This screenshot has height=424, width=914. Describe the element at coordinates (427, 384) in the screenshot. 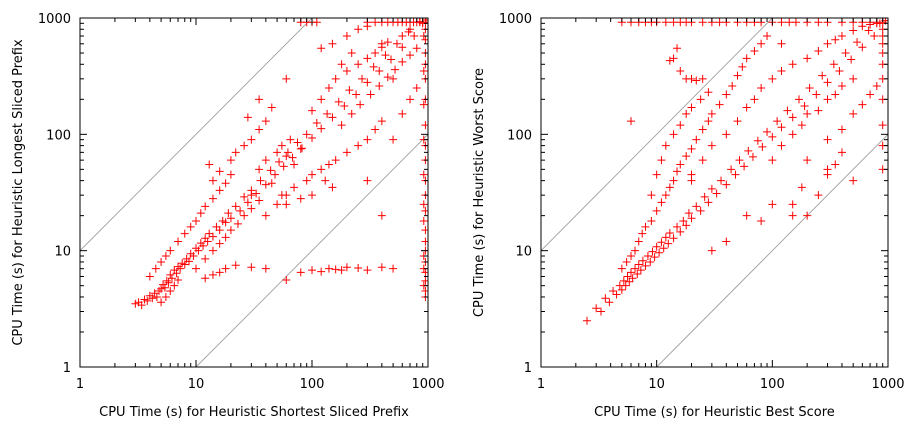

I see `x-tick-label: 1000` at that location.